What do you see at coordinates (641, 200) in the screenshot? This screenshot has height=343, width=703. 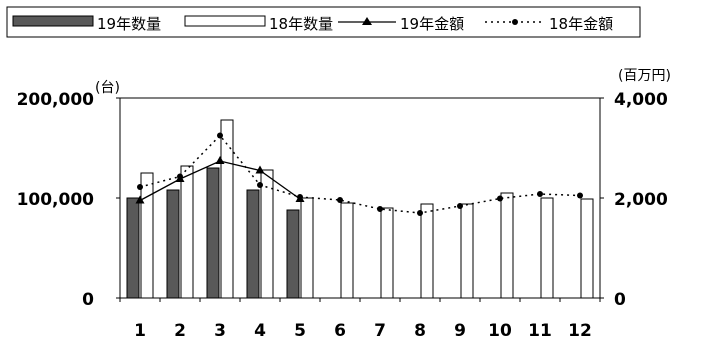 I see `right-tick-label: 2,000` at bounding box center [641, 200].